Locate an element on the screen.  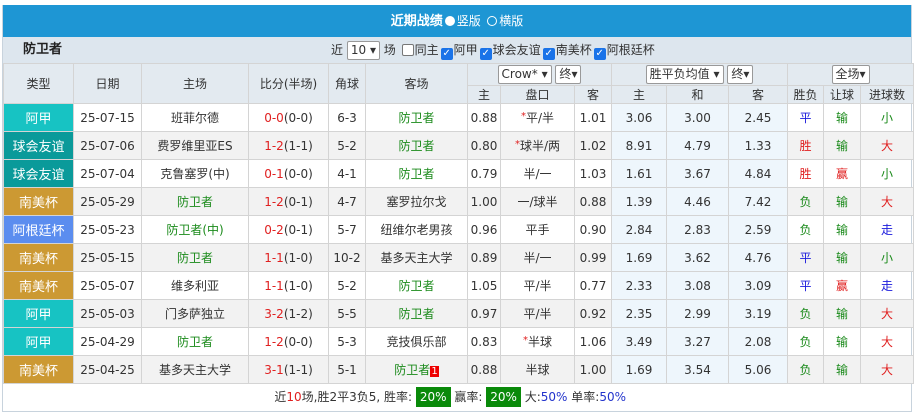
handicap-line-text: 平/半 is located at coordinates (537, 286).